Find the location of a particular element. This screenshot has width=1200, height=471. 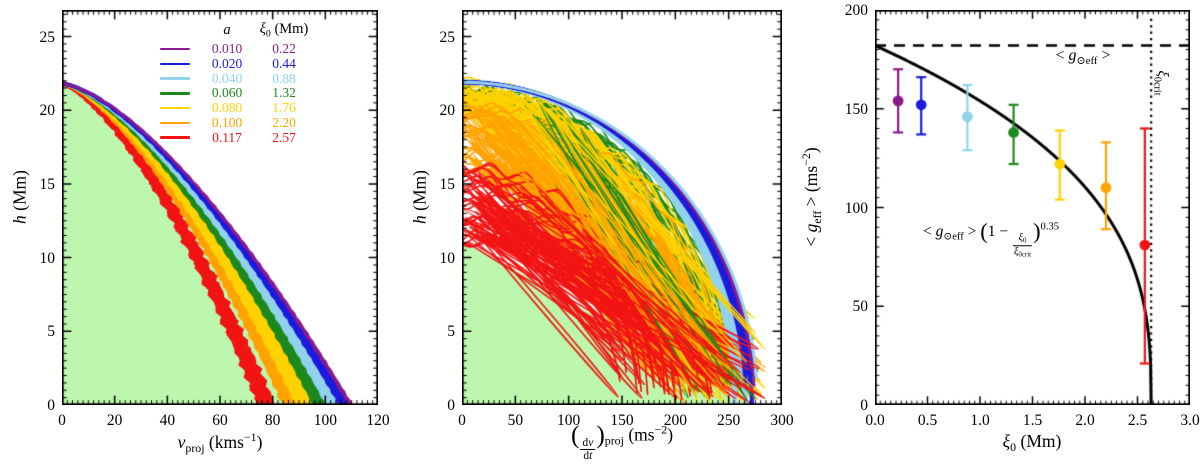

x-tick-label: 0.5 is located at coordinates (927, 420).